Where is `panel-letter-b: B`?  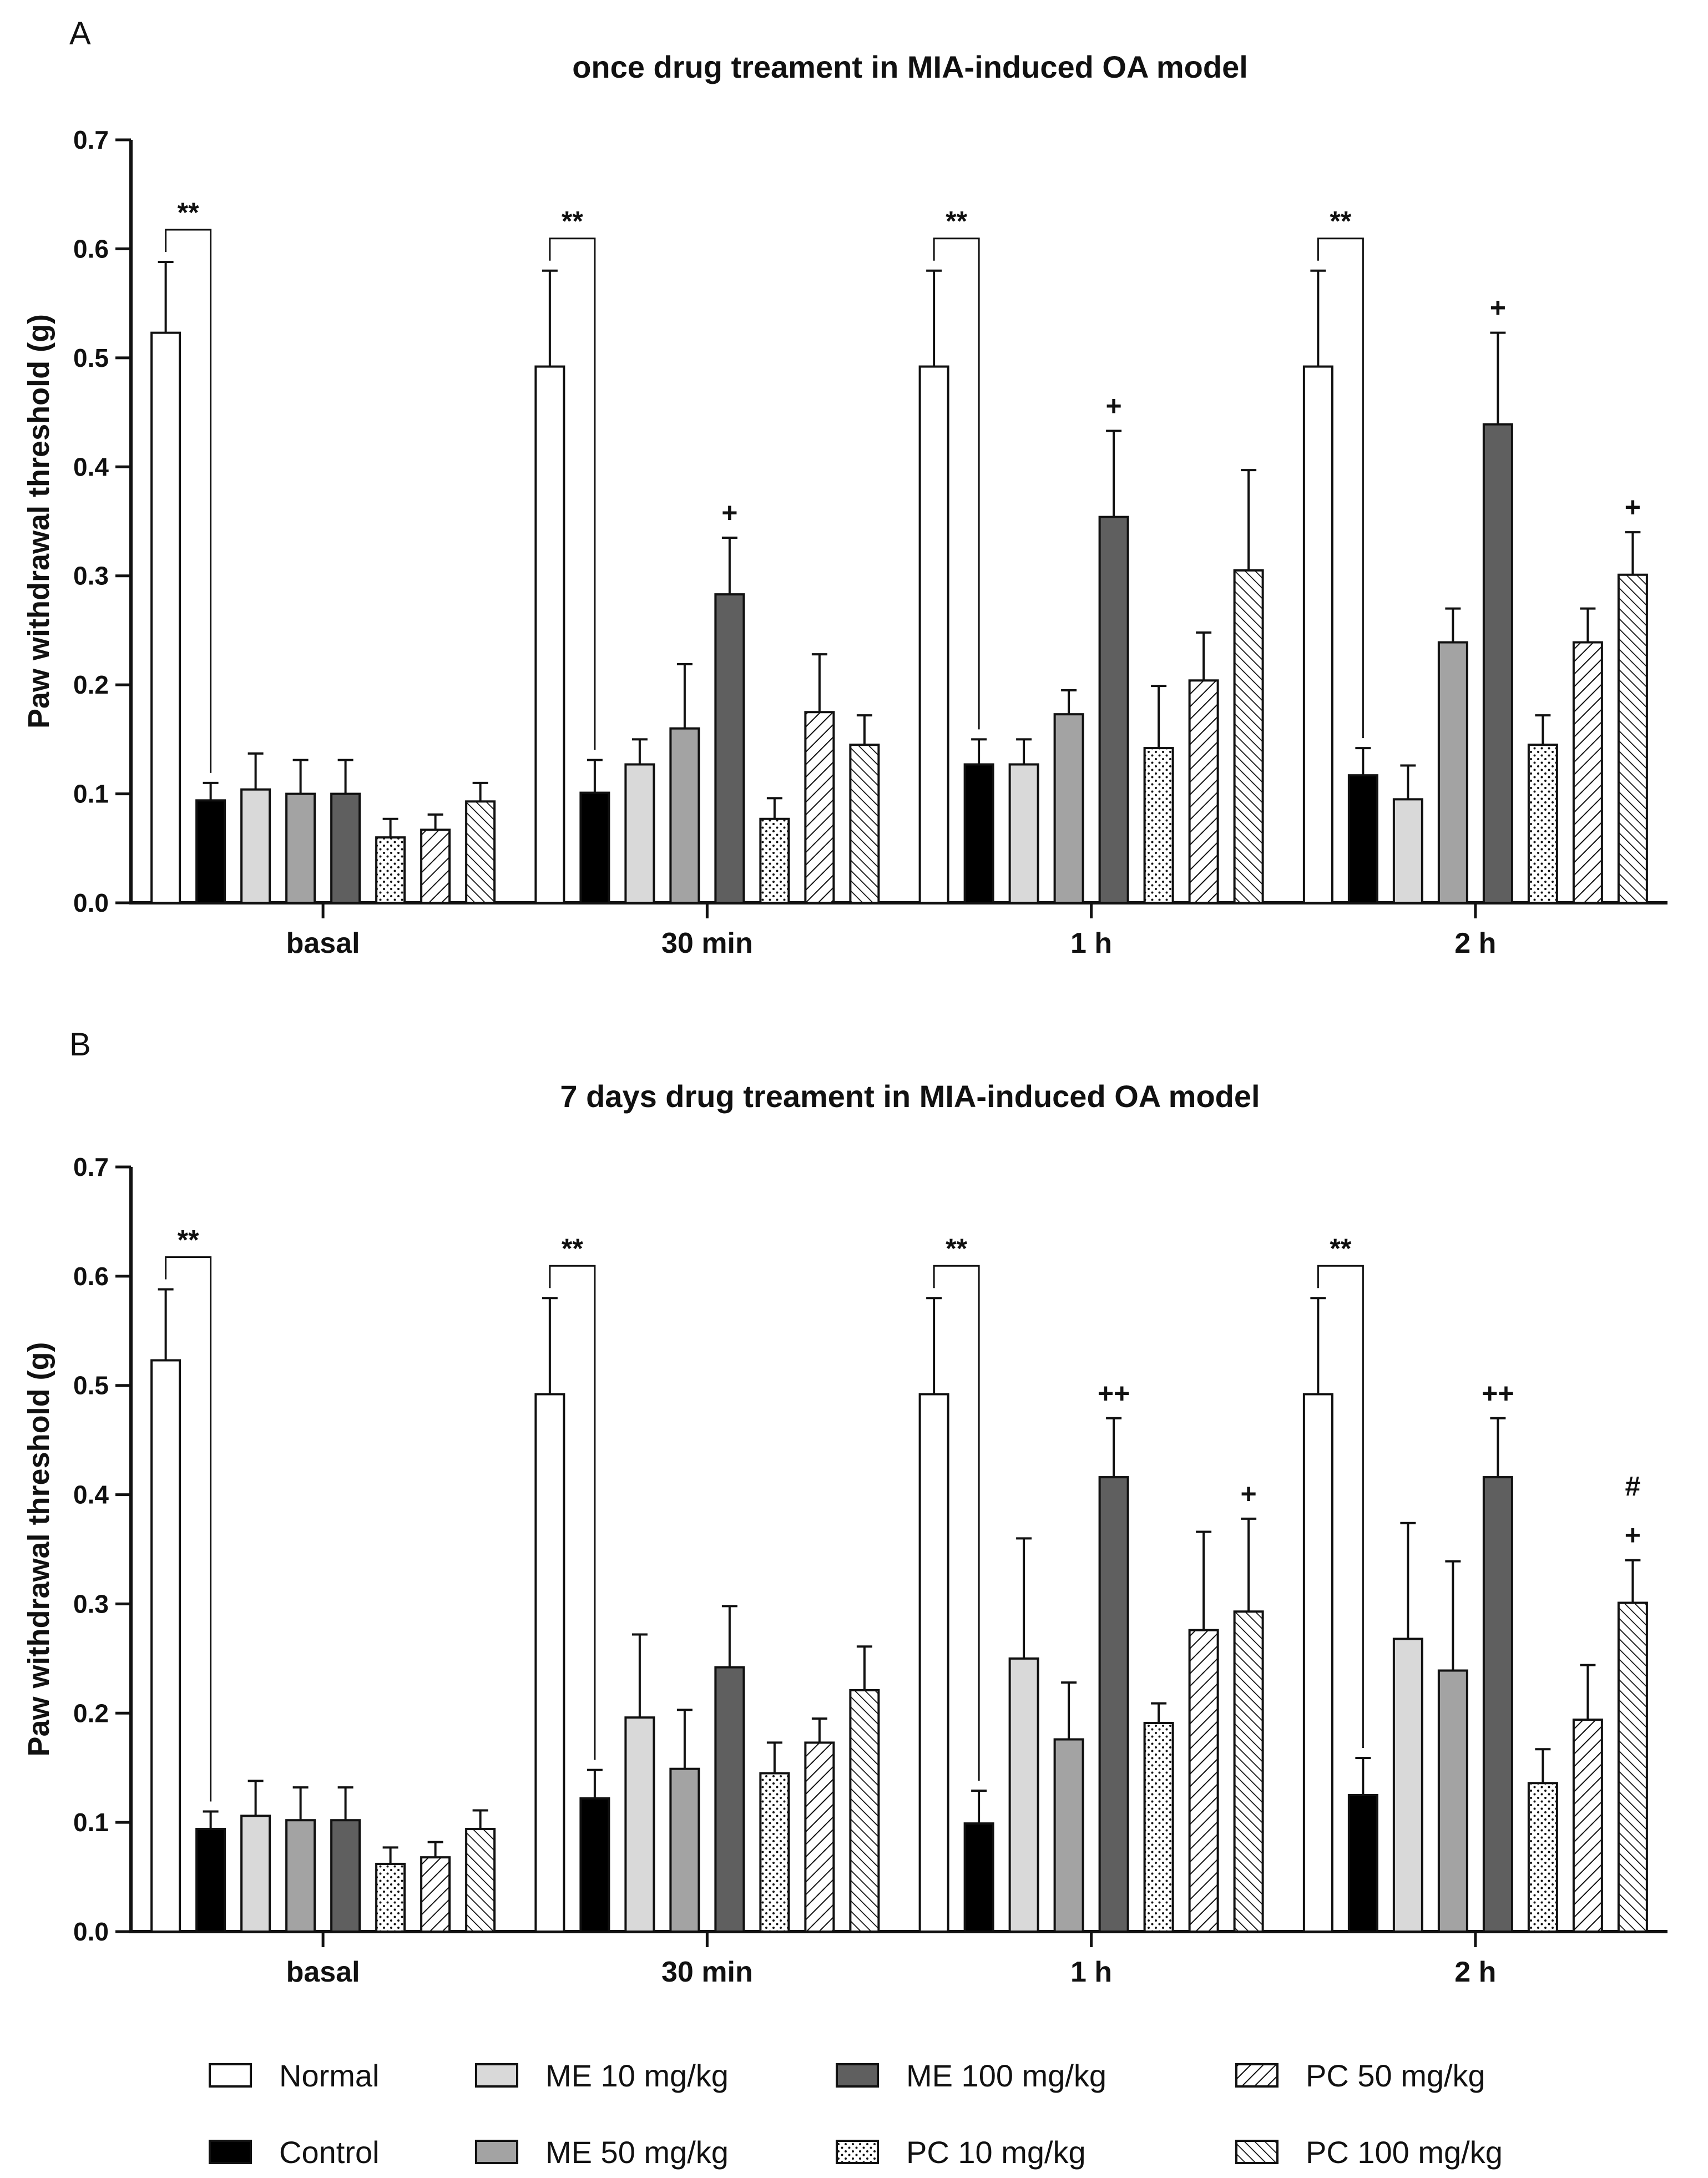 panel-letter-b: B is located at coordinates (80, 1045).